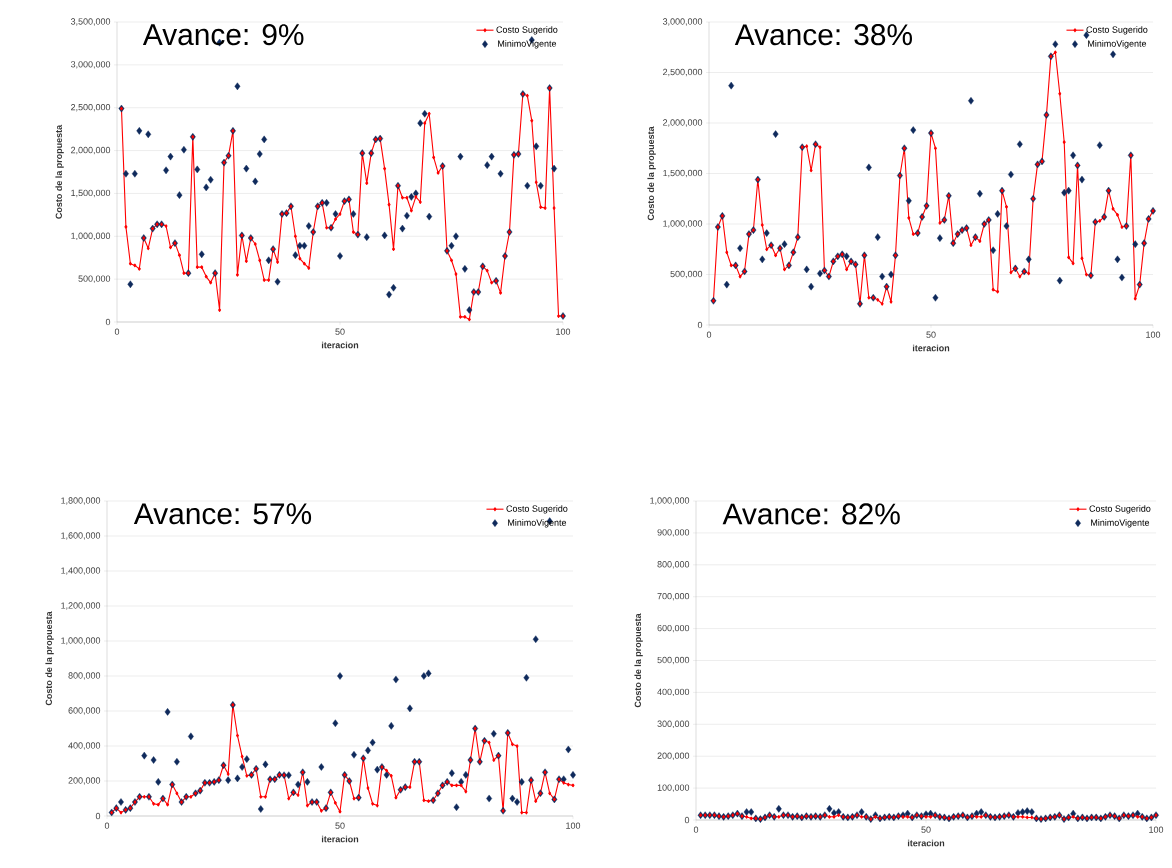 Image resolution: width=1172 pixels, height=868 pixels. I want to click on chart-title: Avance: 82%, so click(811, 514).